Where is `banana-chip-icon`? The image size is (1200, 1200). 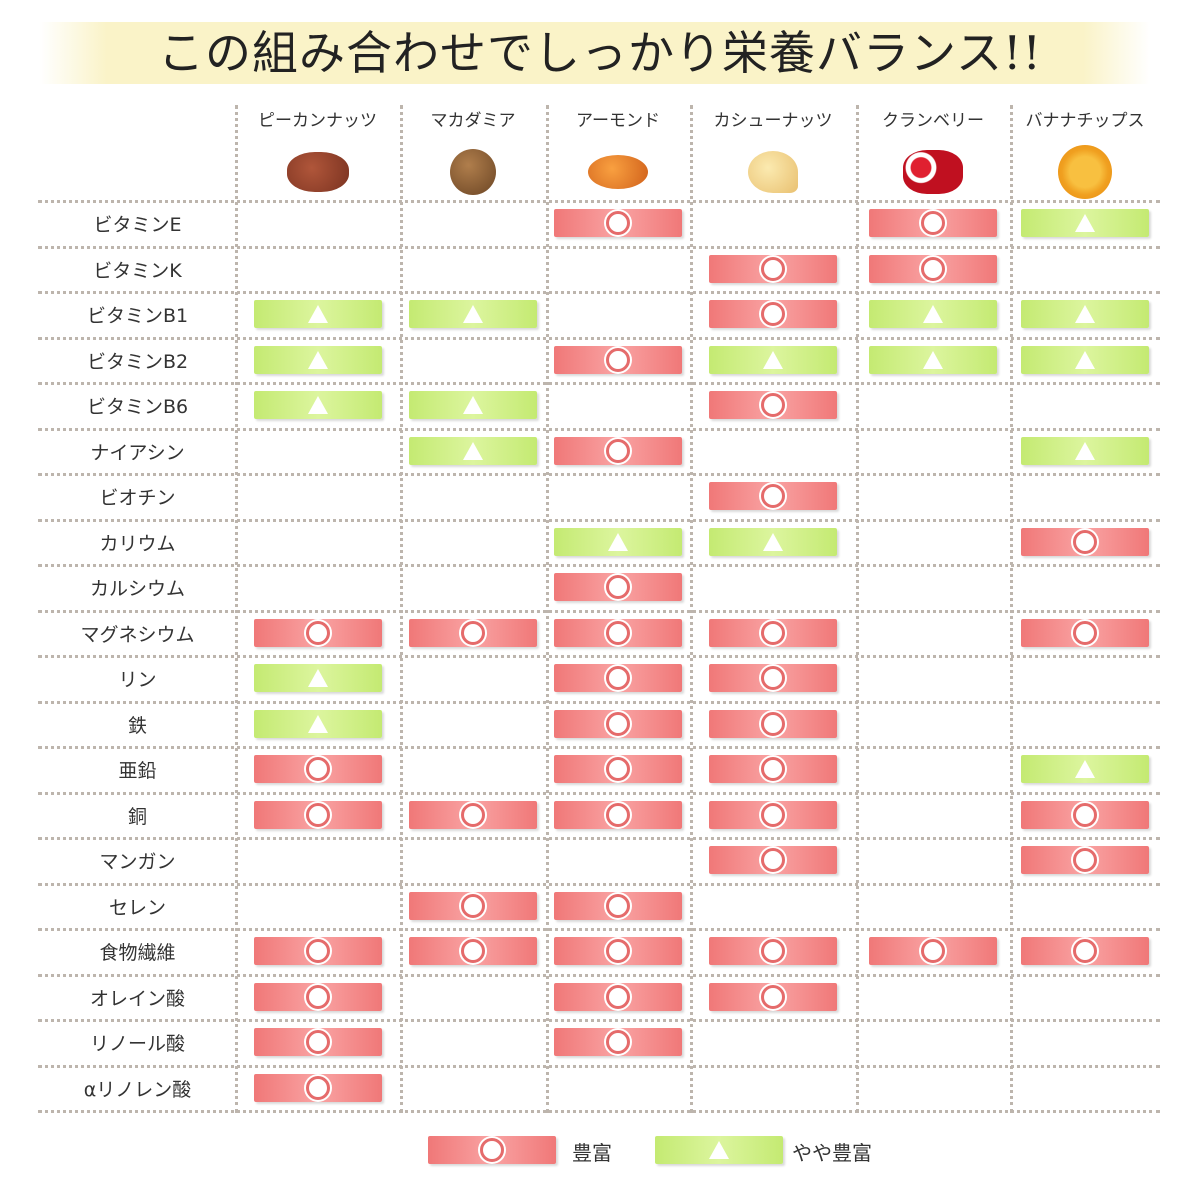 banana-chip-icon is located at coordinates (1085, 172).